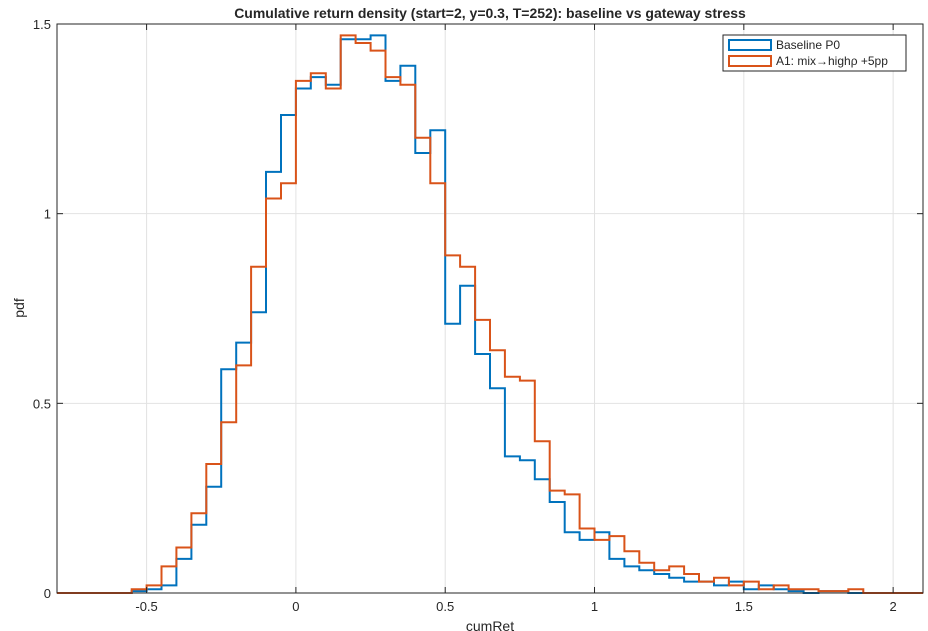  I want to click on legend-label-a1: A1: mix→highρ +5pp, so click(832, 61).